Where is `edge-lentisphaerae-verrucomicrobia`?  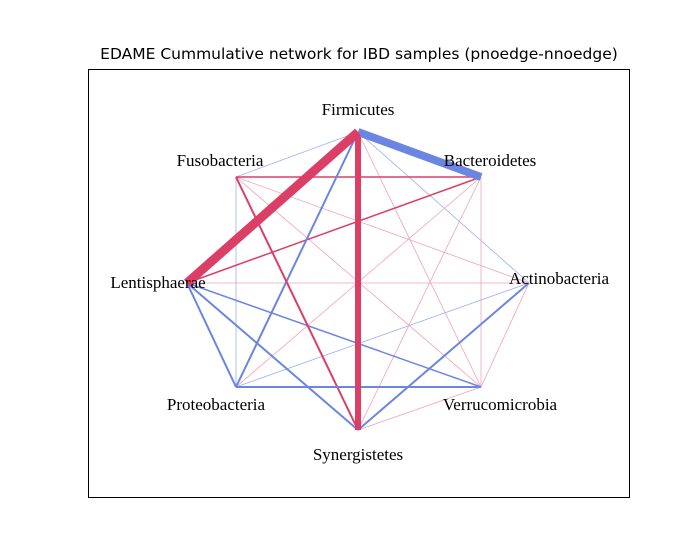
edge-lentisphaerae-verrucomicrobia is located at coordinates (334, 335).